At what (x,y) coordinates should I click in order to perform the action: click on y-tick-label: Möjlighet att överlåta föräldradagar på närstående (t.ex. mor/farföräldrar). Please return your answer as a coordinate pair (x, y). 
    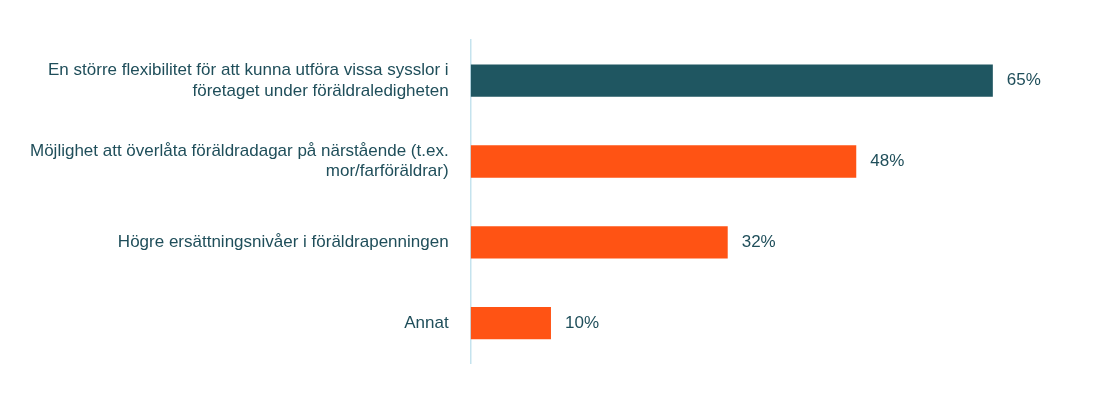
    Looking at the image, I should click on (239, 160).